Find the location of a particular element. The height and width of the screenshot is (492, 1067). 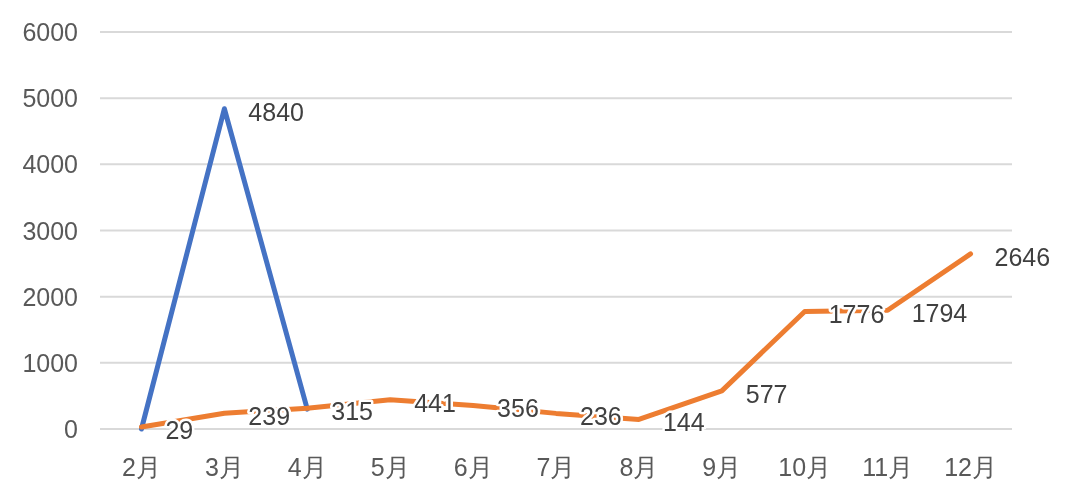

data-label: 315 is located at coordinates (352, 411).